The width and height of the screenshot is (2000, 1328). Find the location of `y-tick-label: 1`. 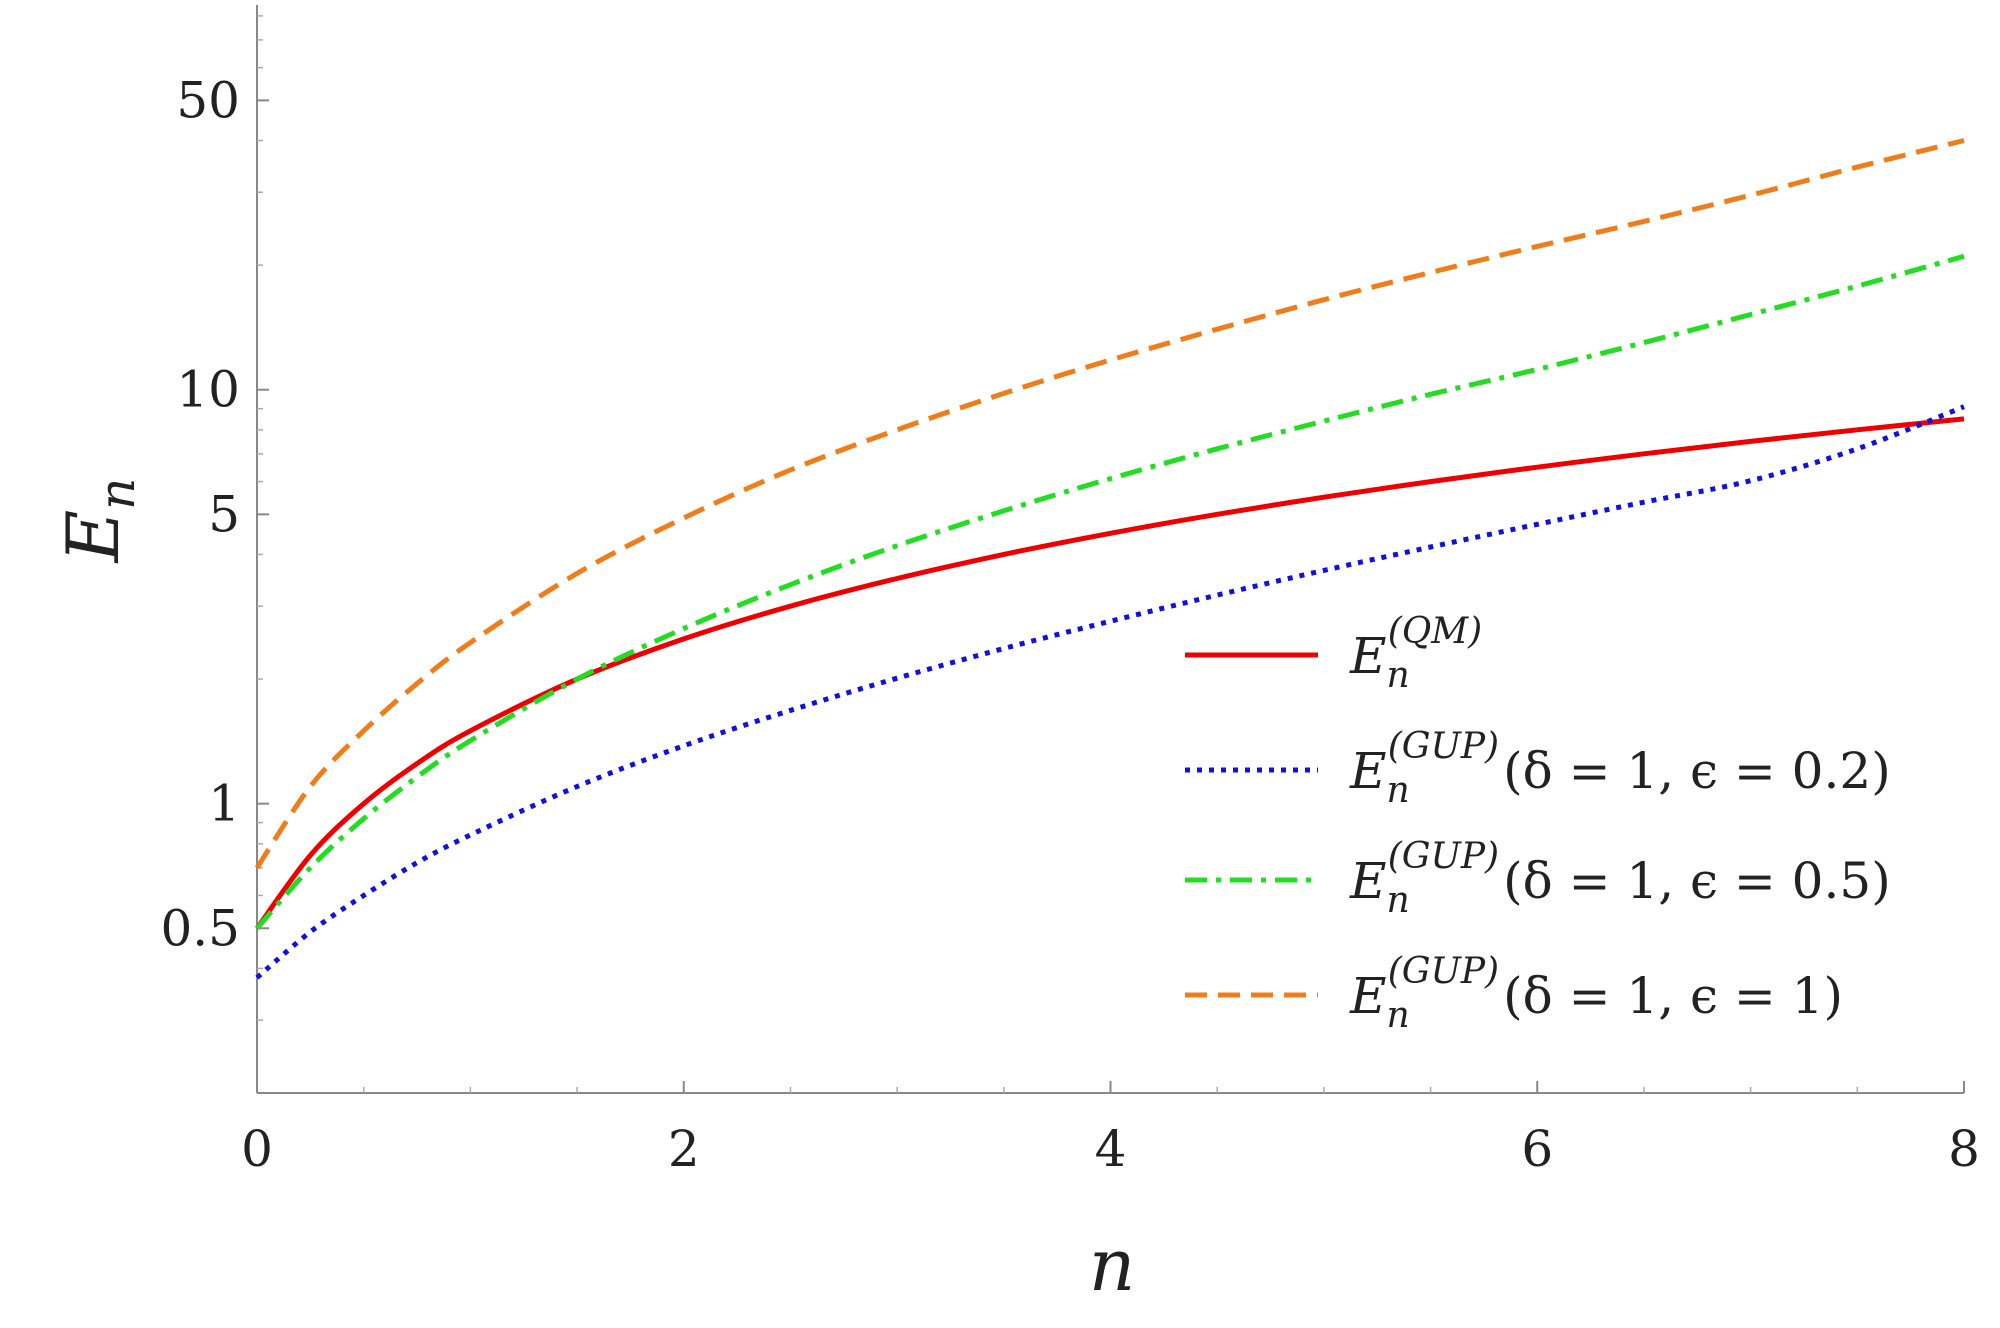

y-tick-label: 1 is located at coordinates (224, 804).